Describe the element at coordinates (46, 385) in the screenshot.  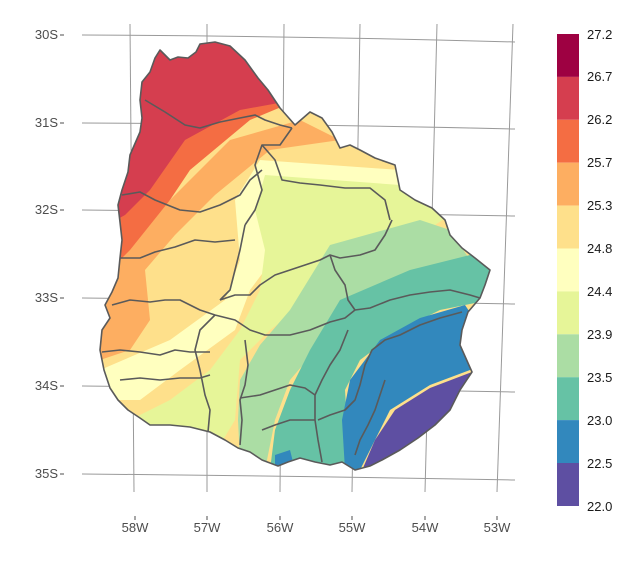
I see `y-tick-label: 34S` at that location.